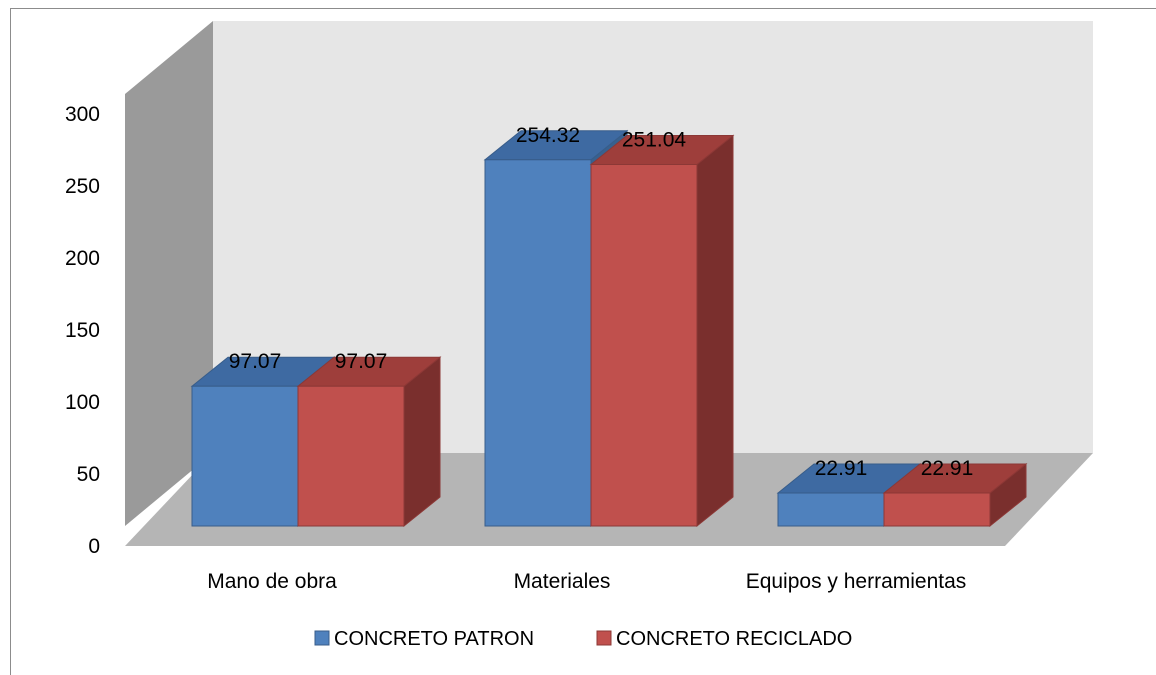 This screenshot has width=1156, height=675. I want to click on y-tick-label: 200, so click(82, 258).